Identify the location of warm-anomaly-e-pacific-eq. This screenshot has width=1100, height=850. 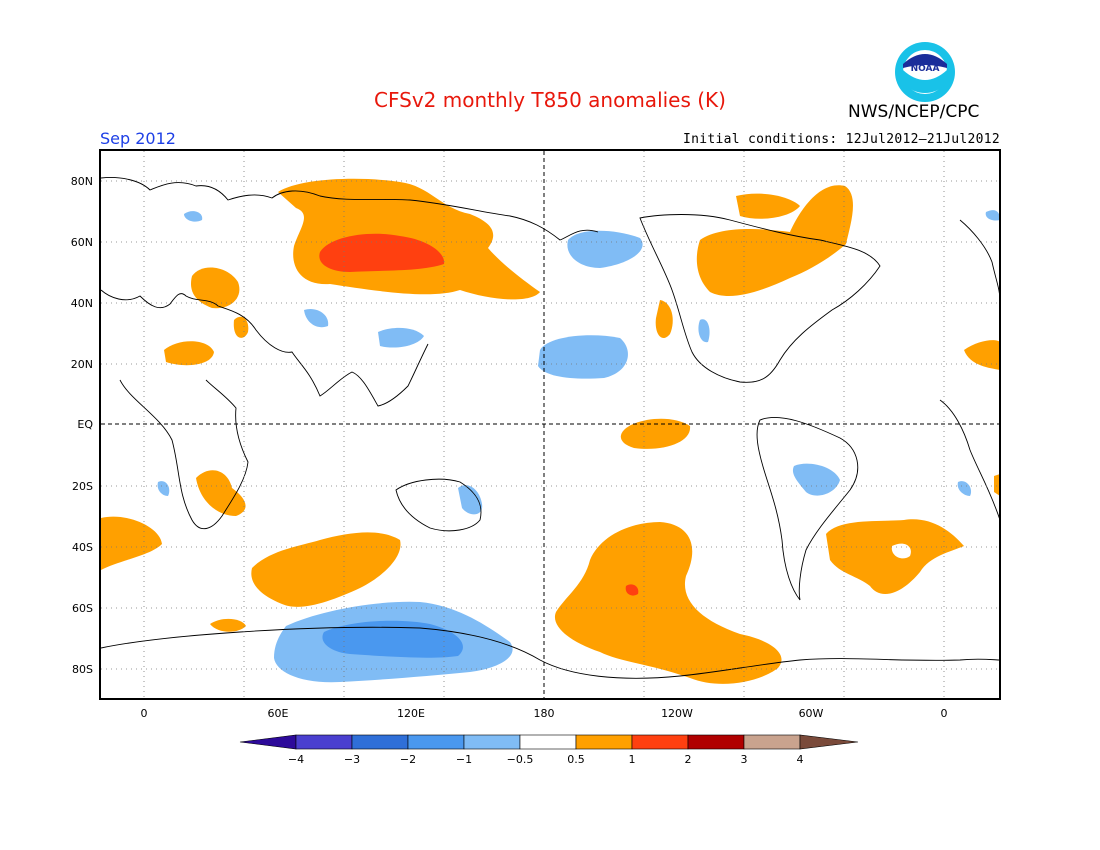
(655, 433).